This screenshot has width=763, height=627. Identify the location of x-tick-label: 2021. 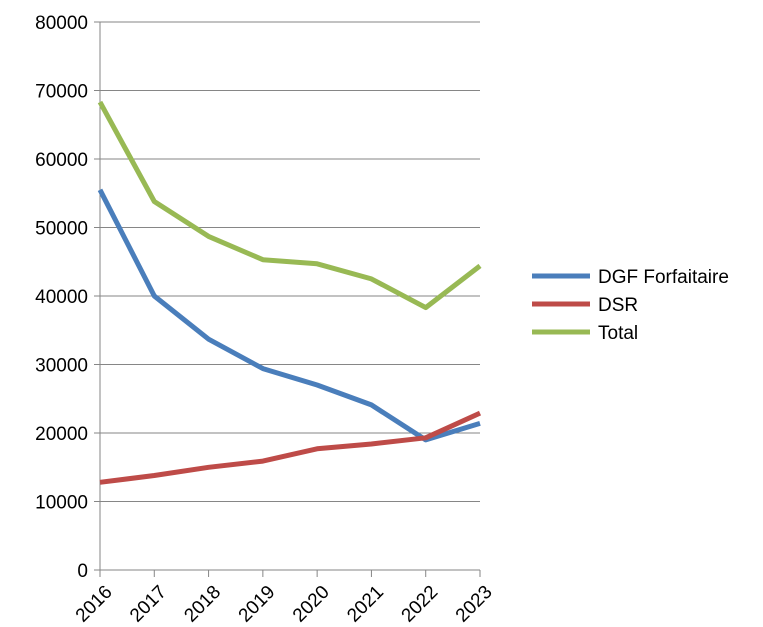
(365, 604).